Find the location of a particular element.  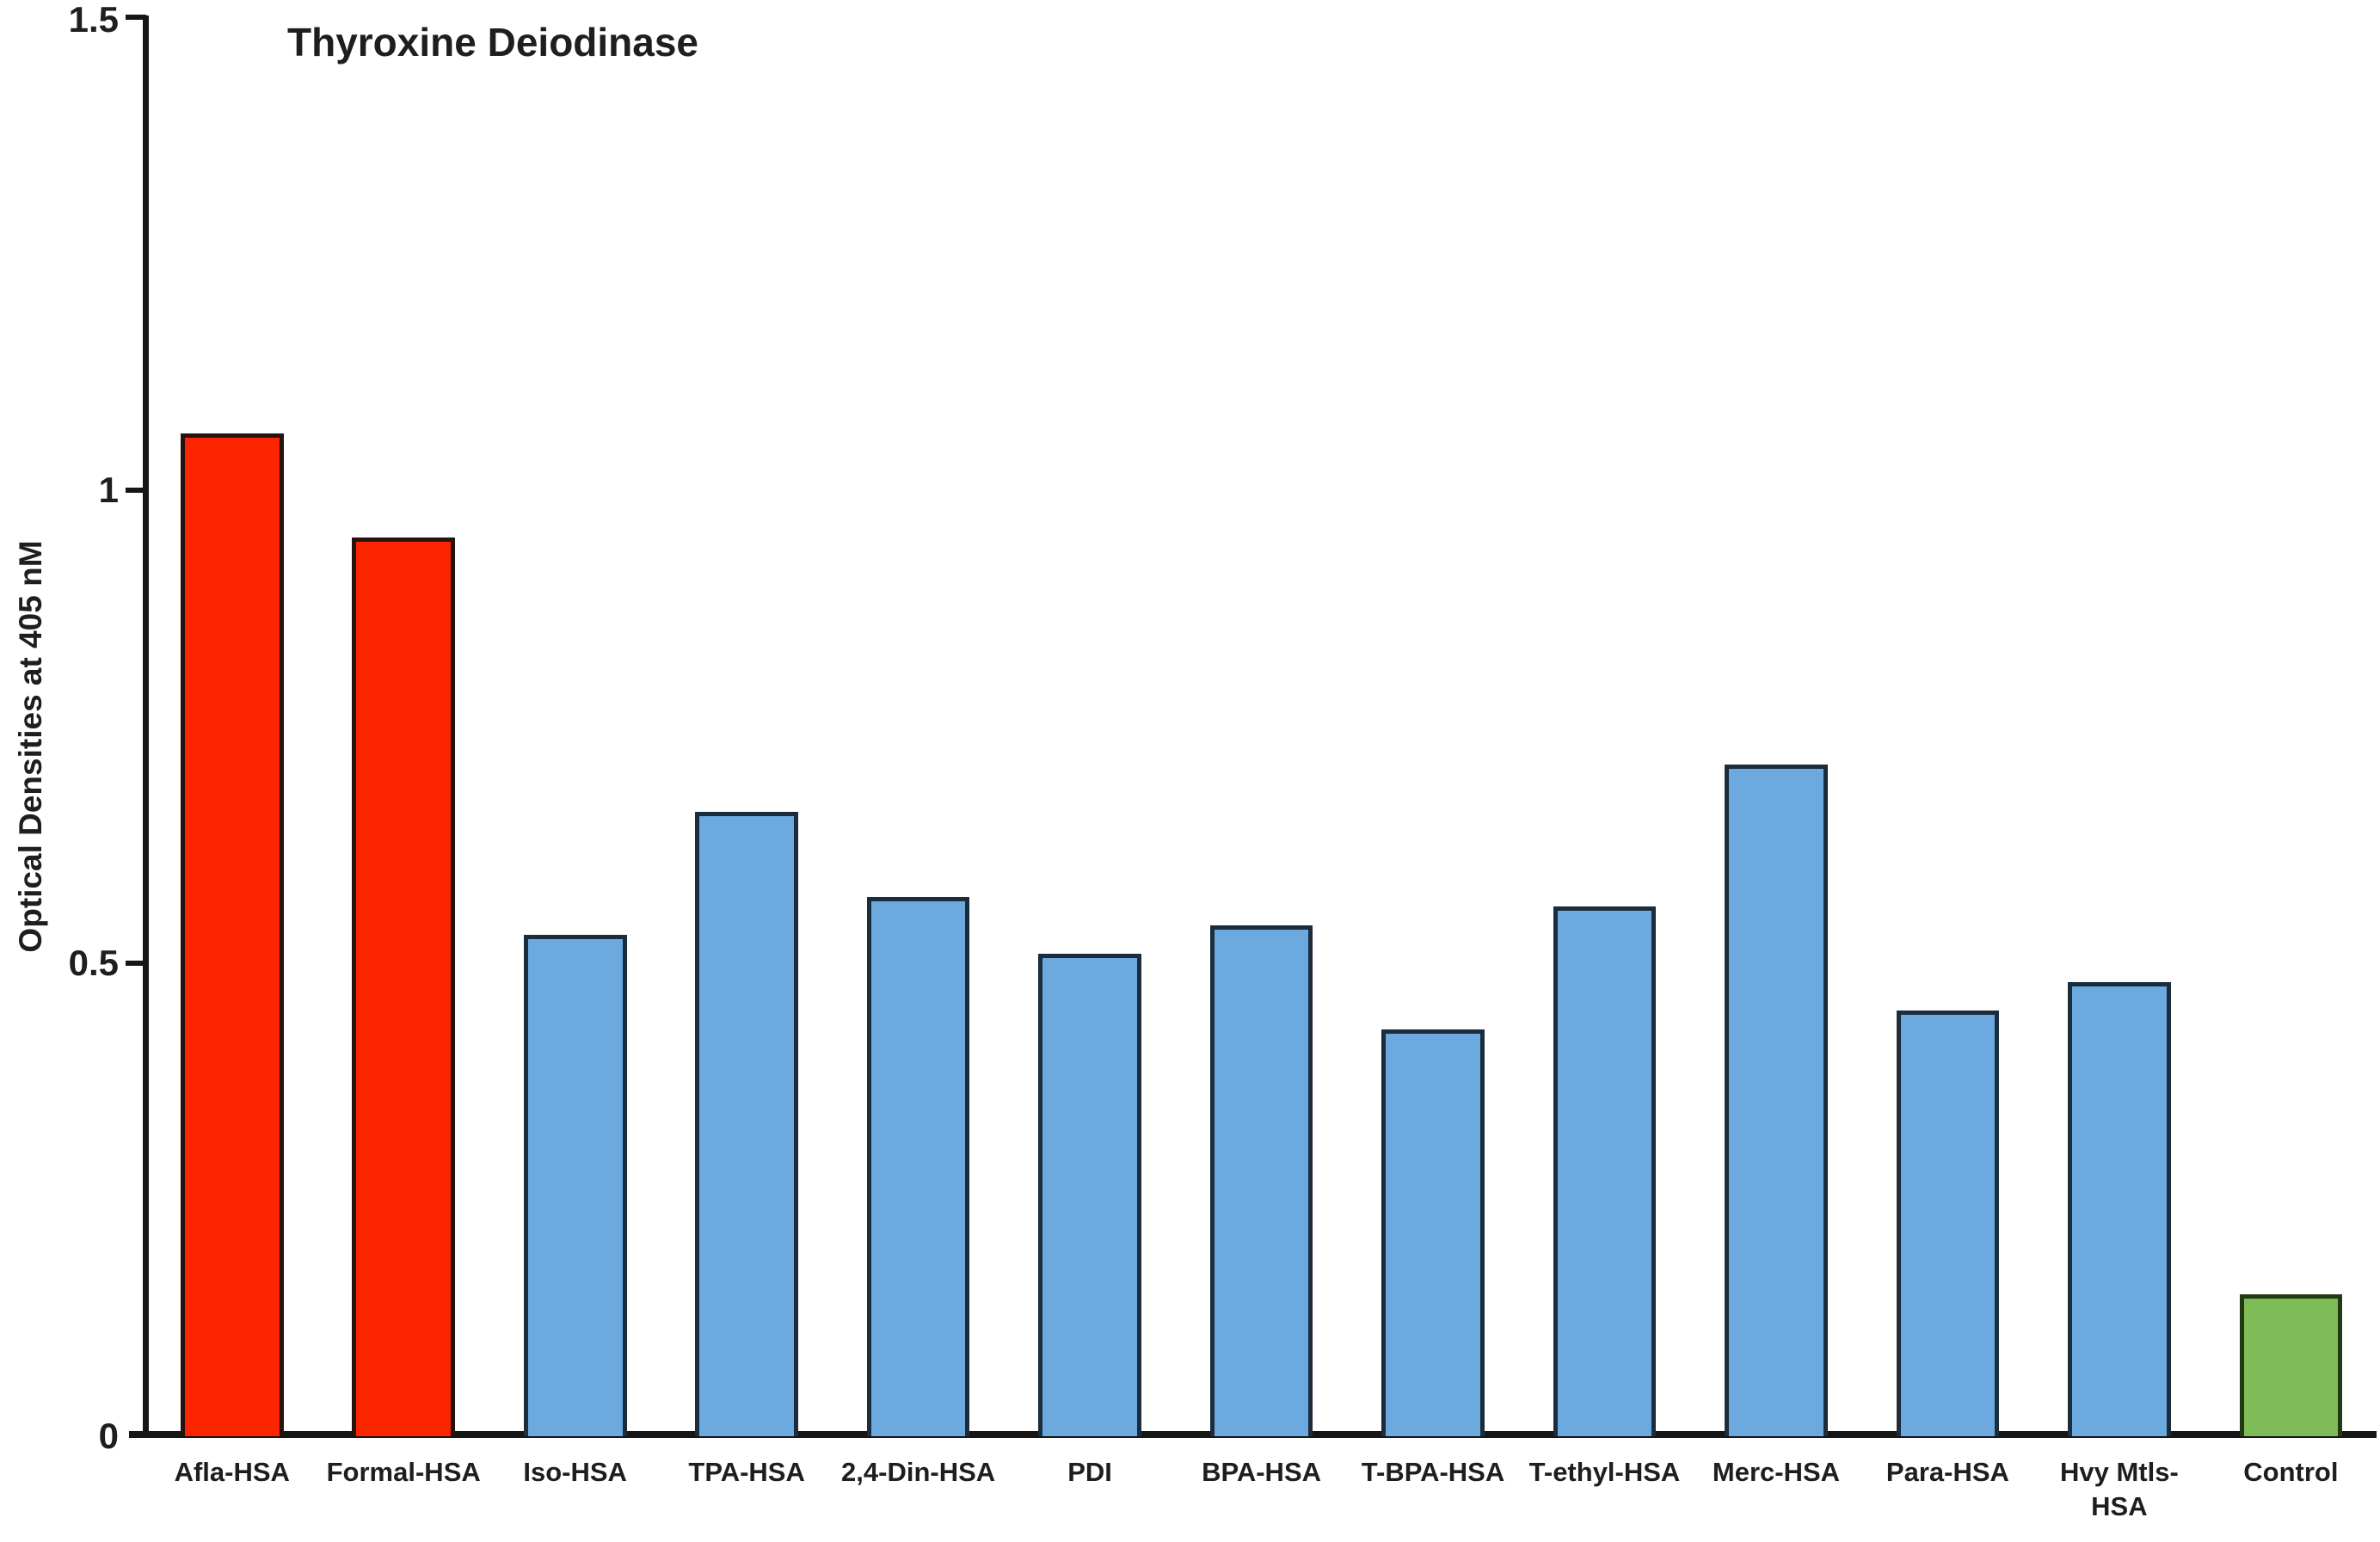

x-axis-label: Afla-HSA is located at coordinates (232, 1472).